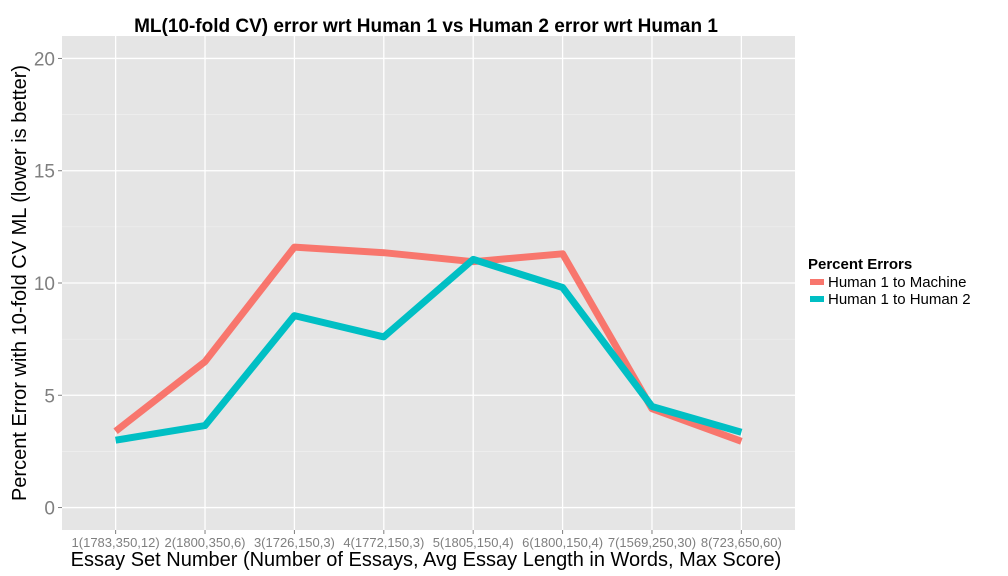 The height and width of the screenshot is (576, 1008). I want to click on x-tick-label: 4(1772,150,3), so click(383, 542).